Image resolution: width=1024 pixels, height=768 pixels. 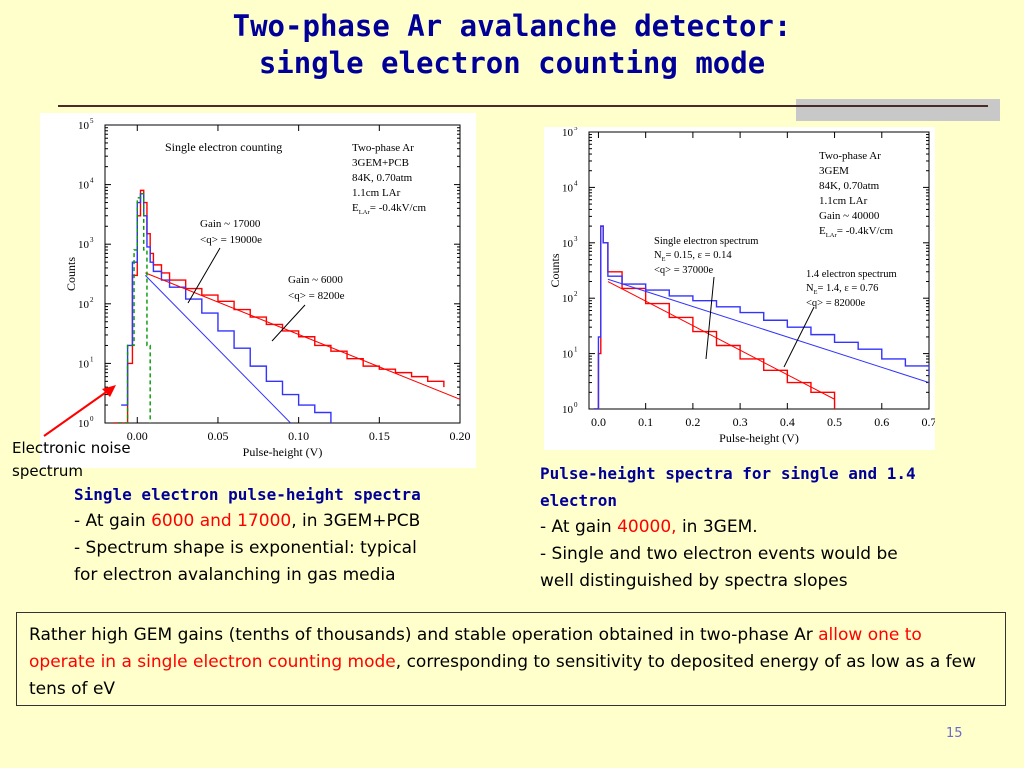 I want to click on x-tick-label: 0.6, so click(x=881, y=422).